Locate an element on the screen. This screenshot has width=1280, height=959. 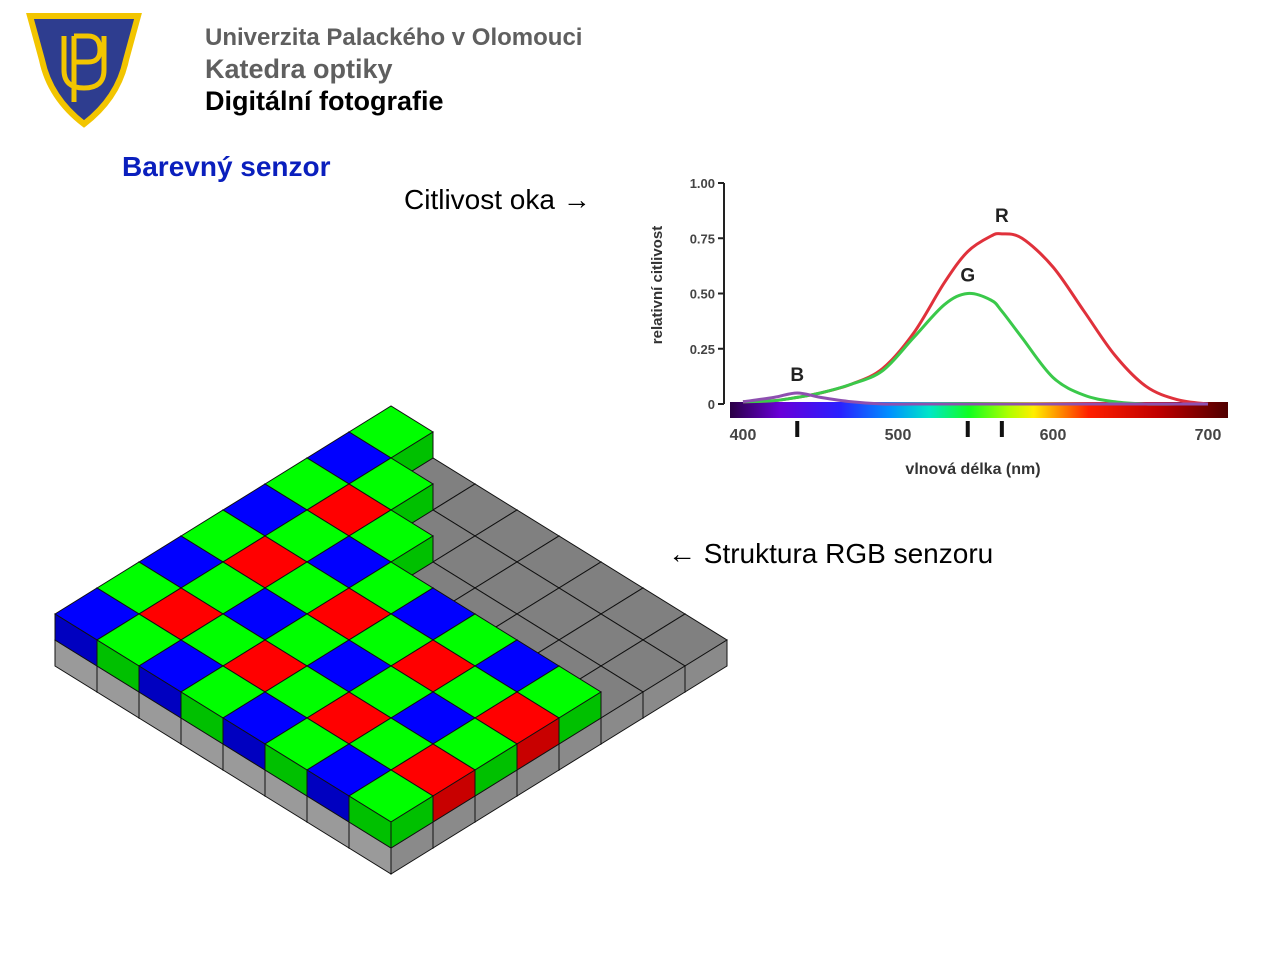
spectrum-bar is located at coordinates (979, 410).